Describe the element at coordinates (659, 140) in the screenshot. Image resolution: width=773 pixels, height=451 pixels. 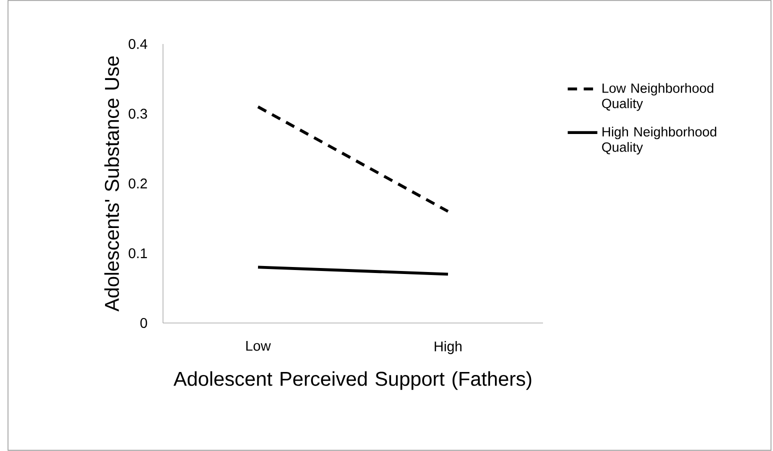
I see `legend-label: High Neighborhood Quality` at that location.